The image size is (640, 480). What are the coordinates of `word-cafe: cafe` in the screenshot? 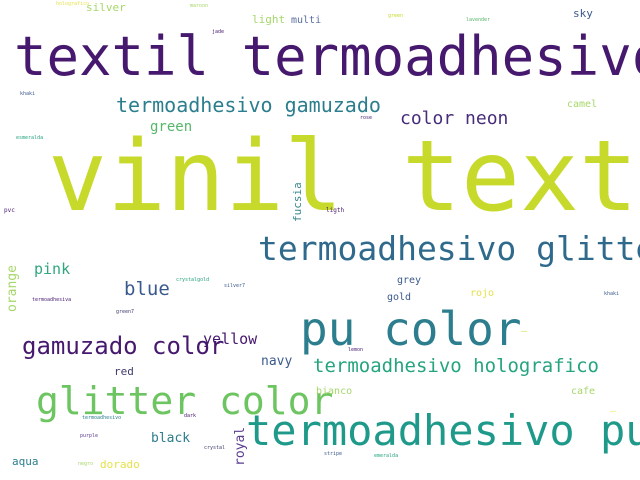 It's located at (583, 391).